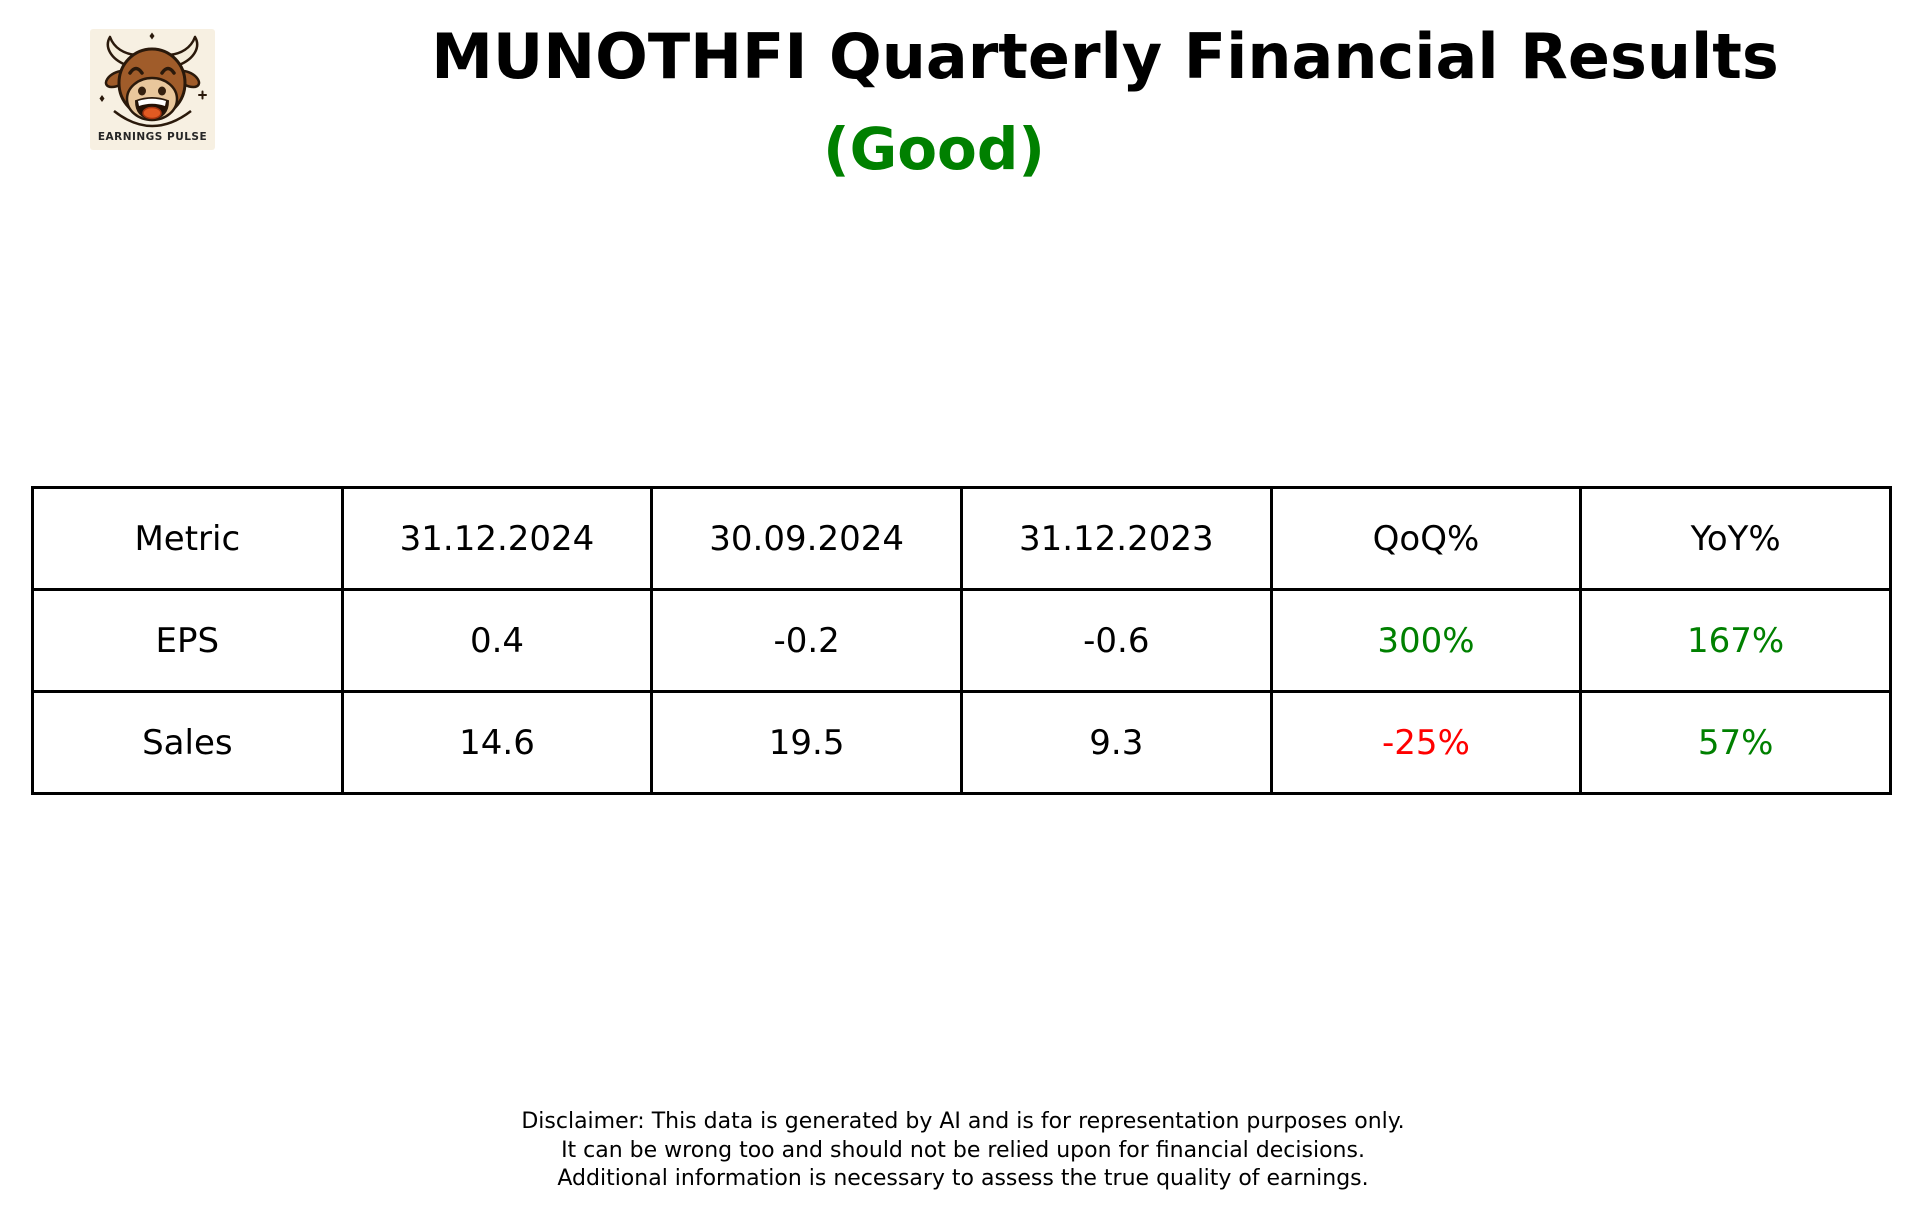  Describe the element at coordinates (1105, 56) in the screenshot. I see `page-title: MUNOTHFI Quarterly Financial Results` at that location.